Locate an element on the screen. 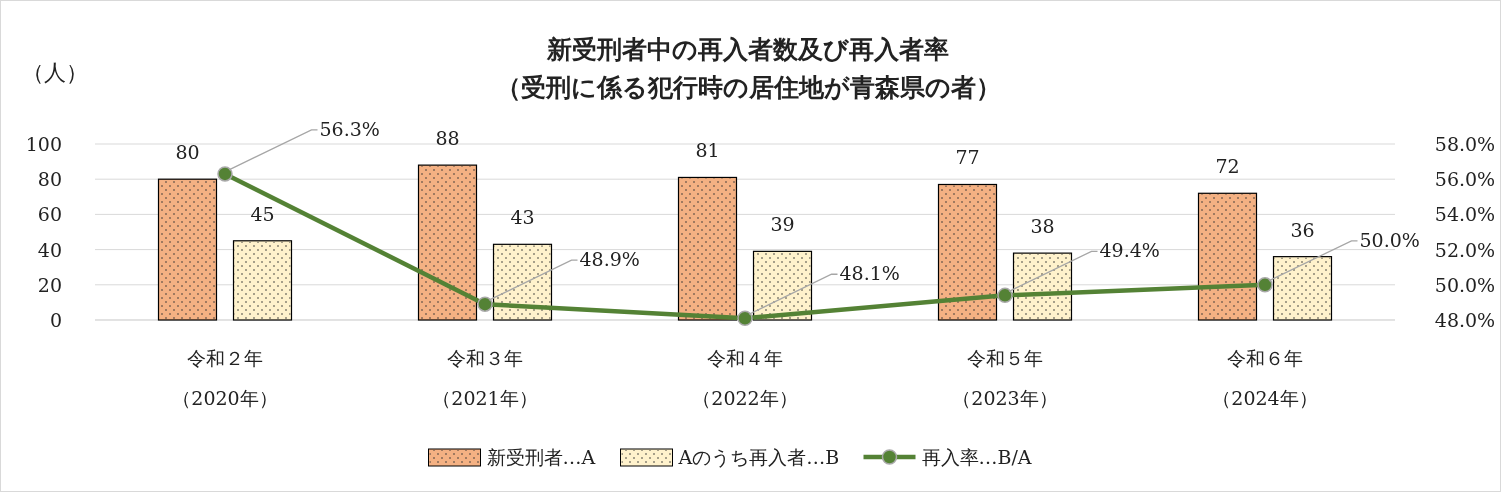  x-tick-label: 令和６年（2024年） is located at coordinates (1265, 378).